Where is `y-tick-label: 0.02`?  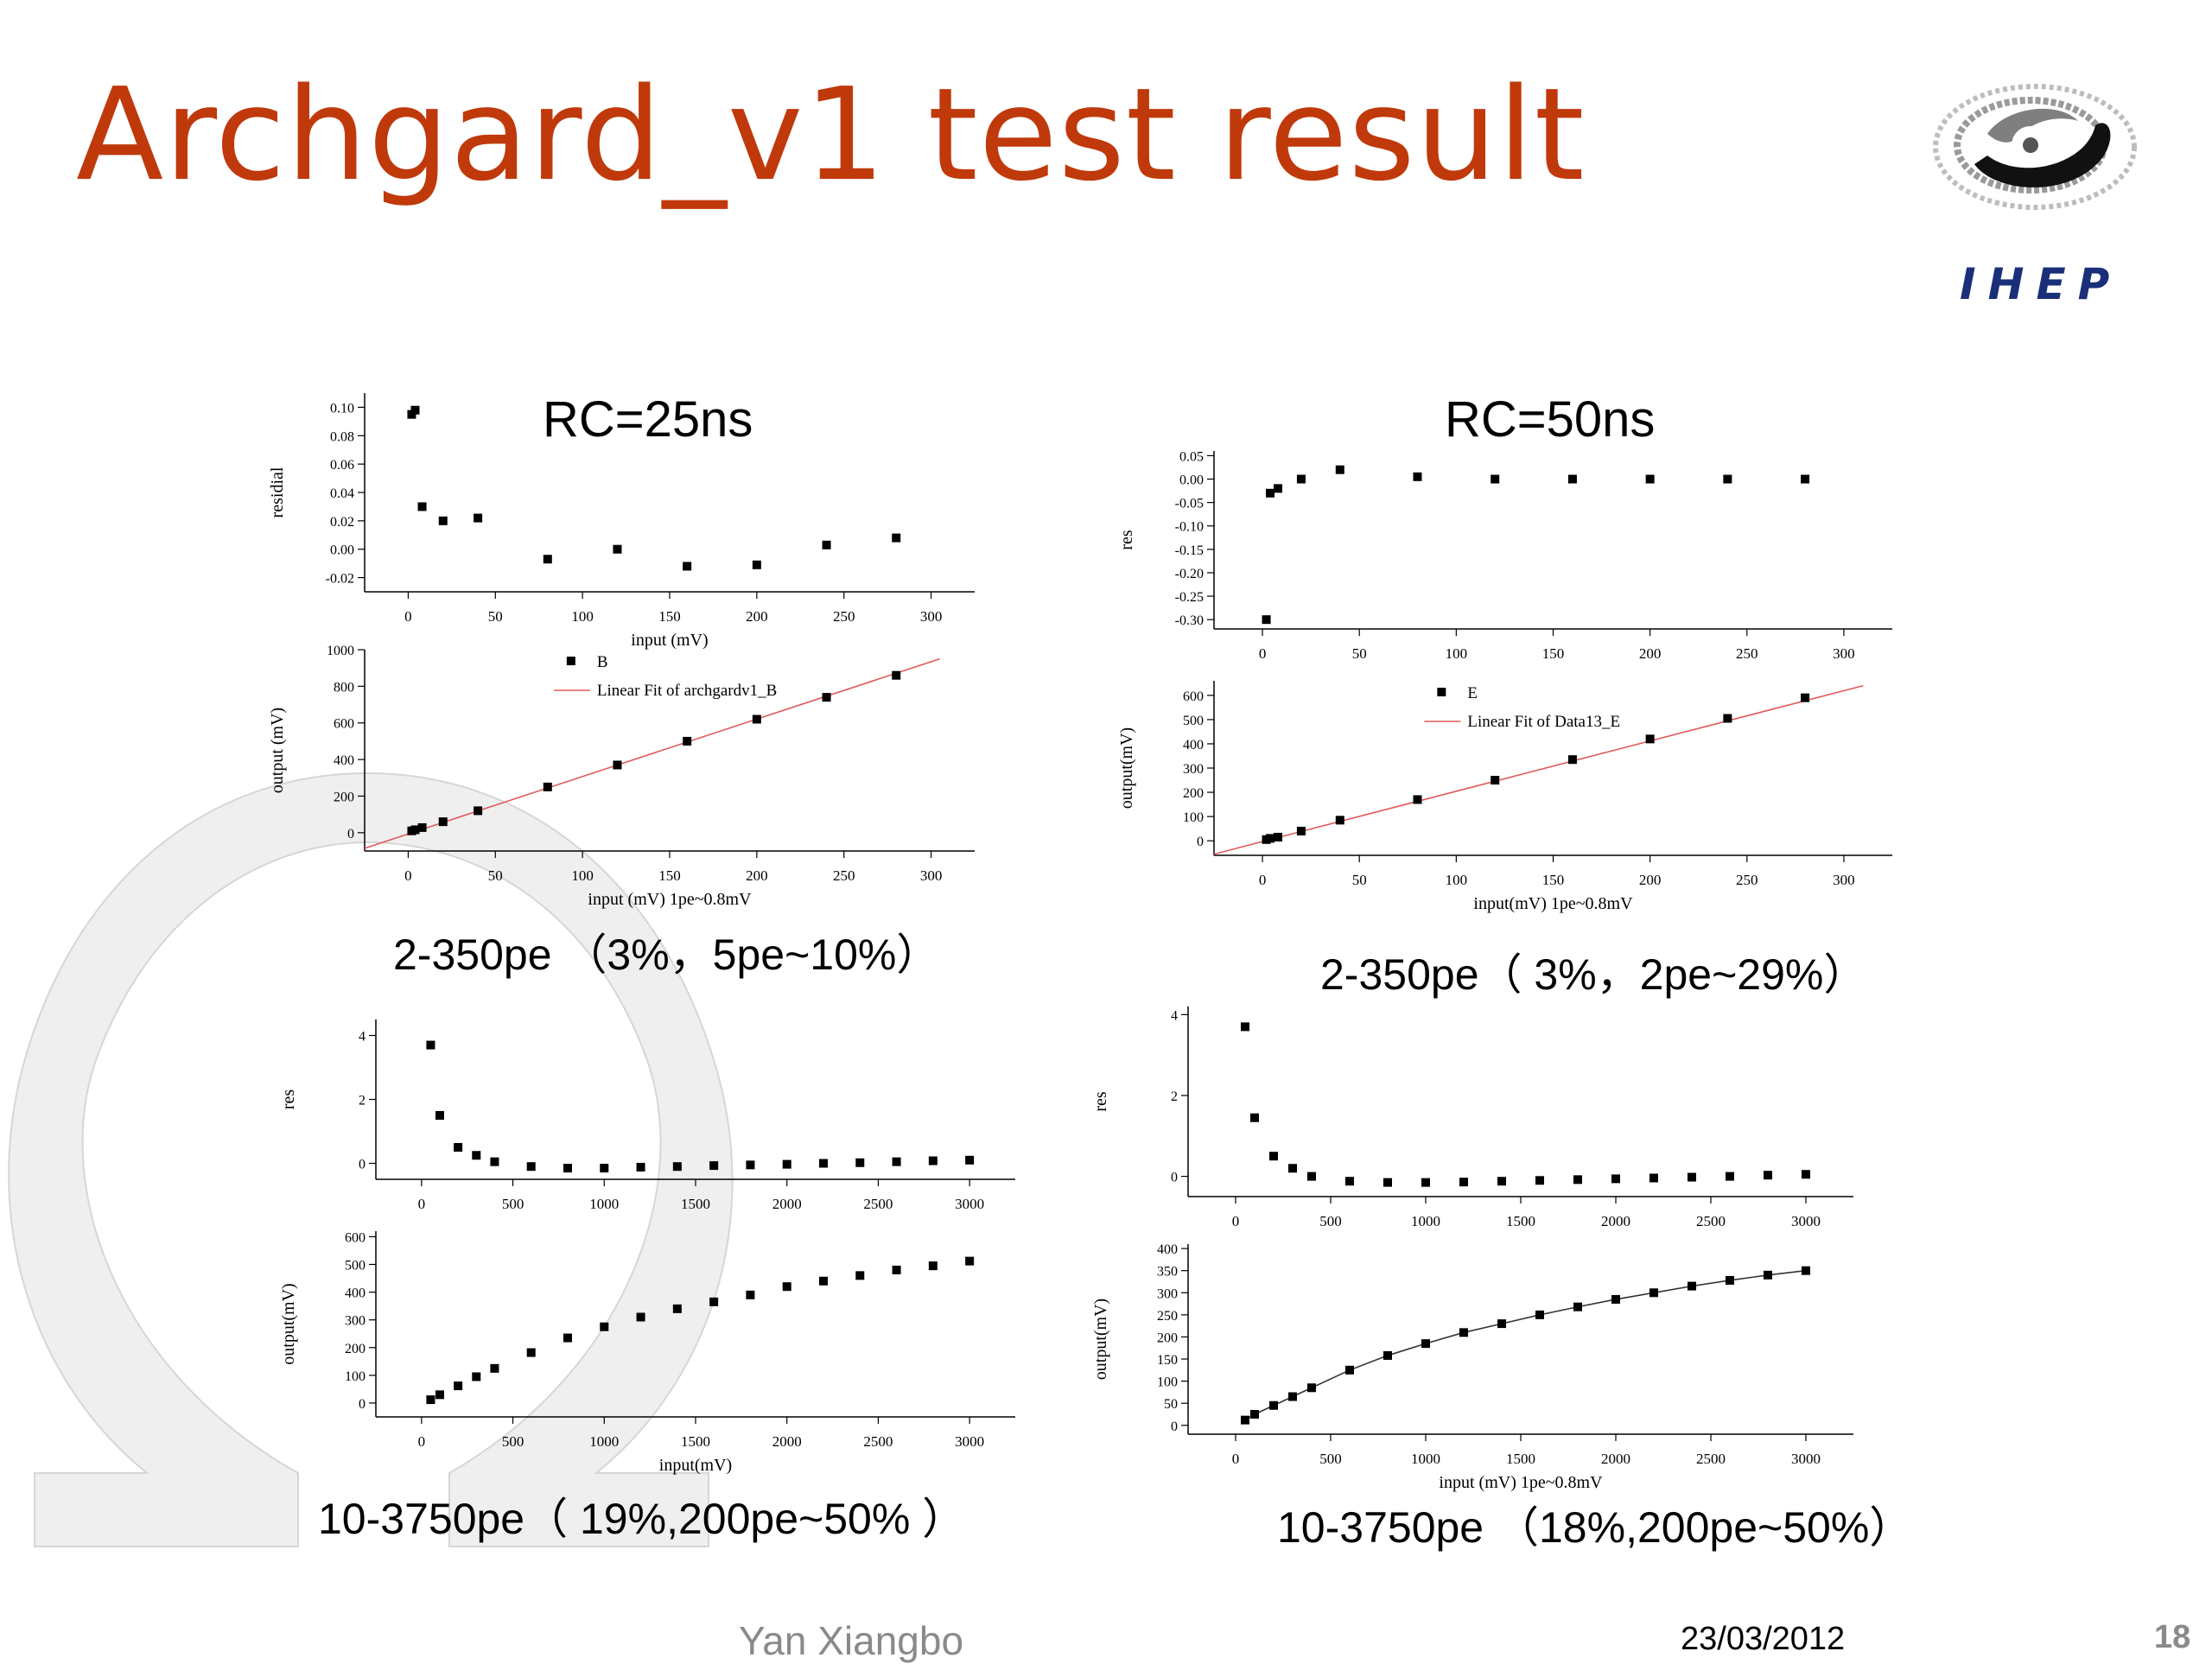
y-tick-label: 0.02 is located at coordinates (342, 522).